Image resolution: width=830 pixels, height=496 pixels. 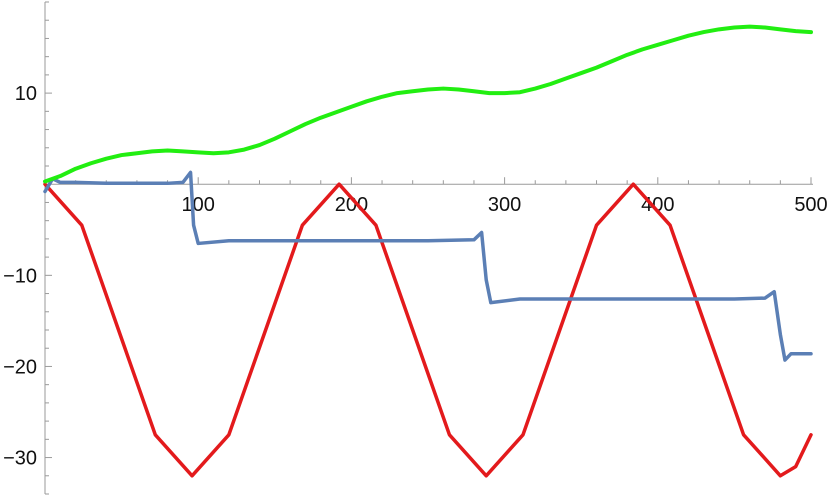 I want to click on x-tick-label: 200, so click(x=351, y=205).